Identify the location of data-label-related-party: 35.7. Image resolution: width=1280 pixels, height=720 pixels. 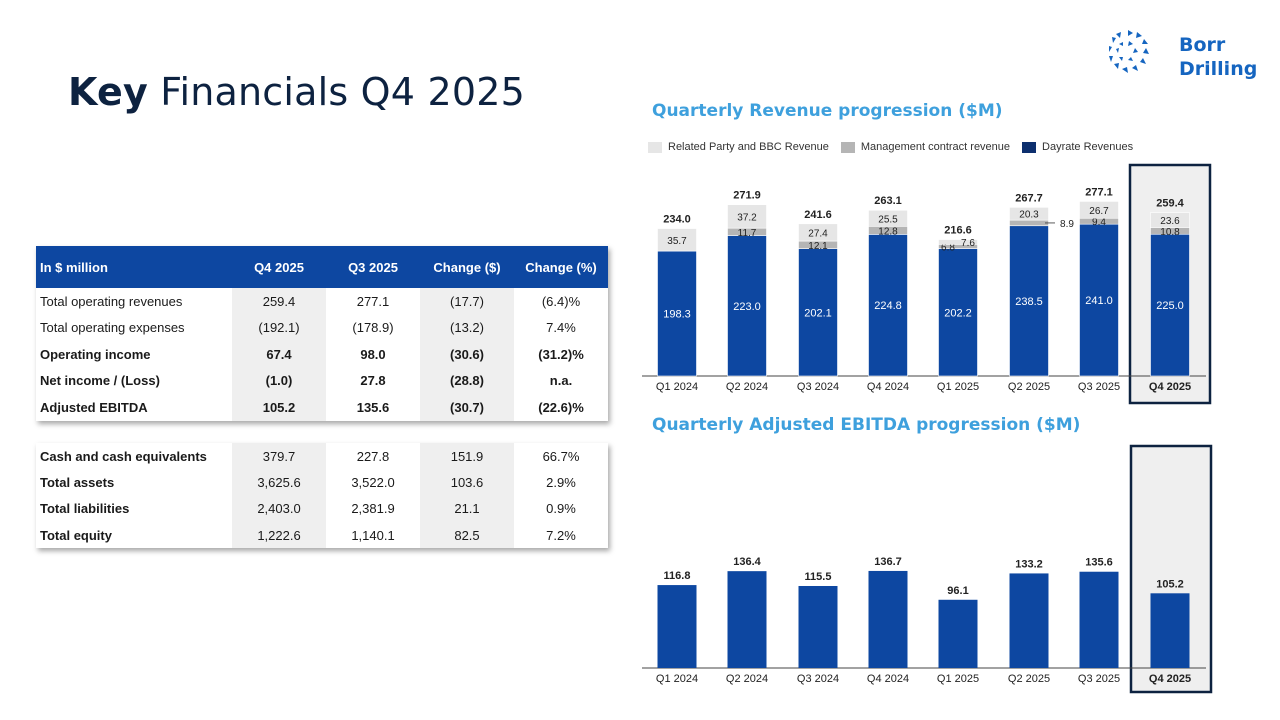
(677, 241).